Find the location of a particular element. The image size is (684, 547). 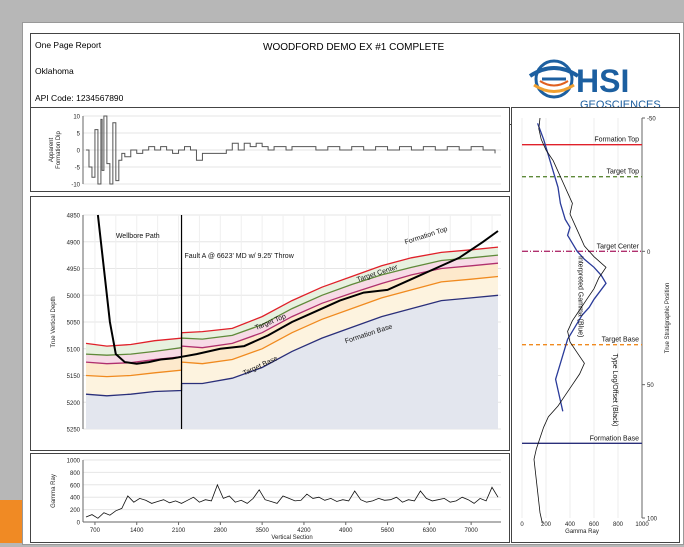

fault-label: Fault A @ 6623' MD w/ 9.25' Throw is located at coordinates (240, 256).